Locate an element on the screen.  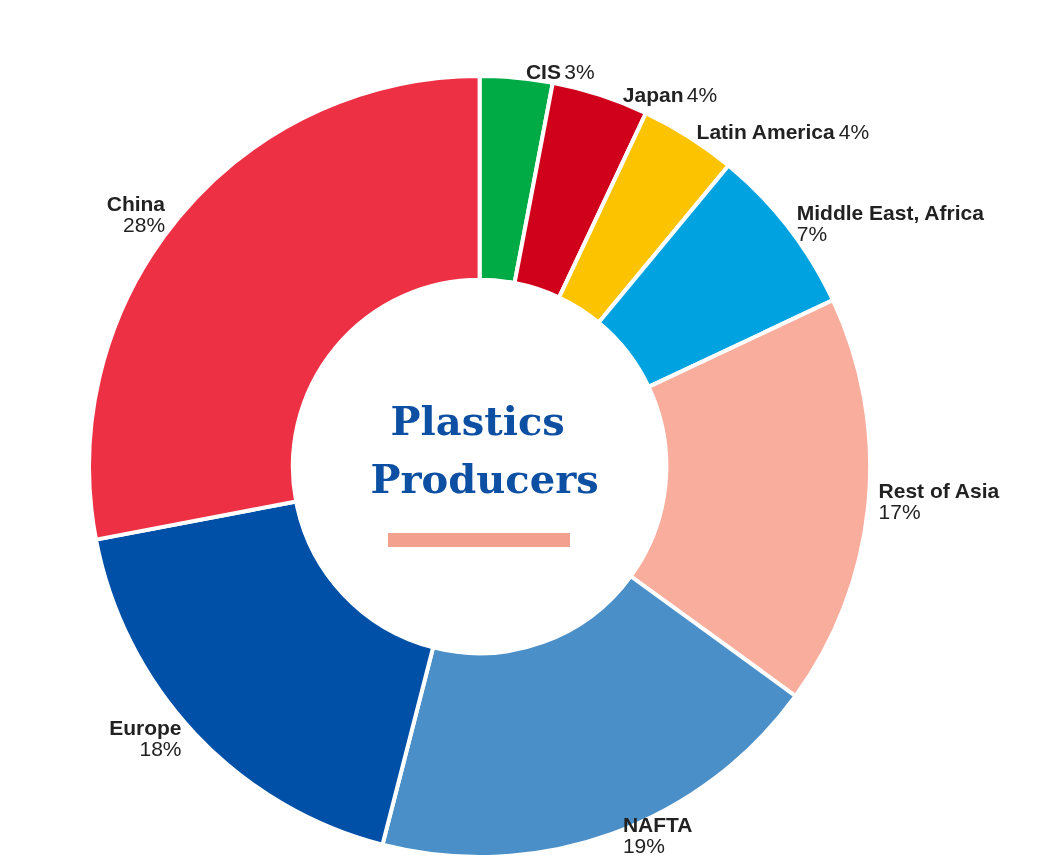
slice-label: Japan is located at coordinates (653, 95).